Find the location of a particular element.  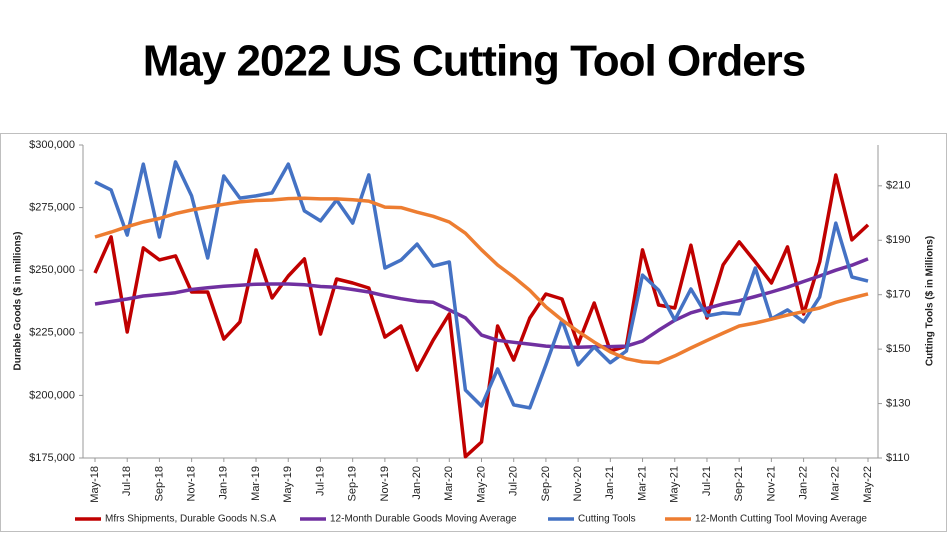

x-tick-label: May-18 is located at coordinates (95, 484).